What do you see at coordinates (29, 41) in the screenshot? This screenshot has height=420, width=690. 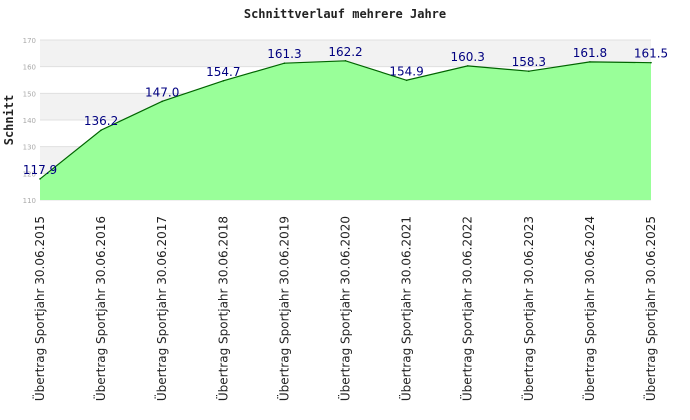 I see `y-tick-label: 170` at bounding box center [29, 41].